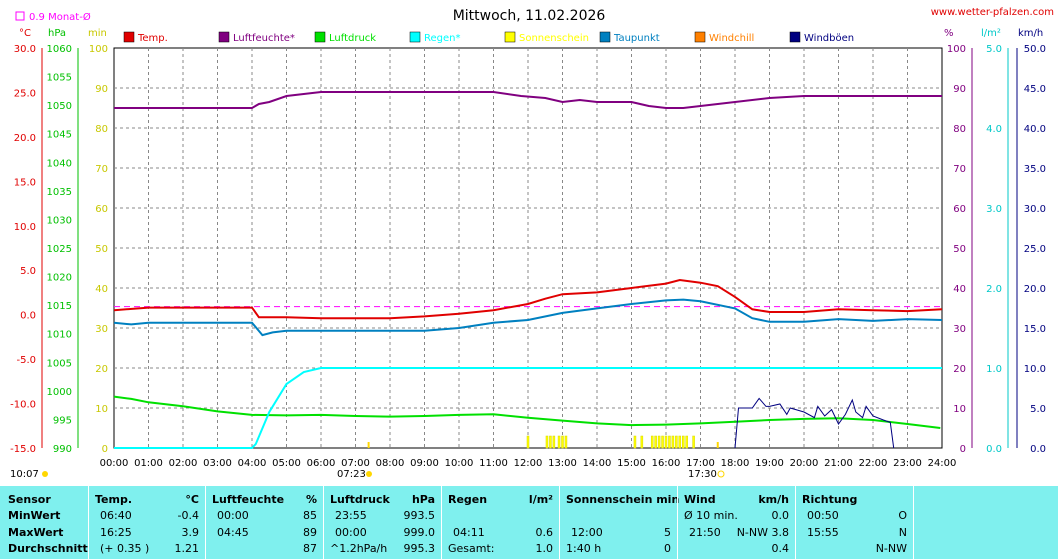 Image resolution: width=1058 pixels, height=559 pixels. What do you see at coordinates (949, 33) in the screenshot?
I see `unit-humidity: %` at bounding box center [949, 33].